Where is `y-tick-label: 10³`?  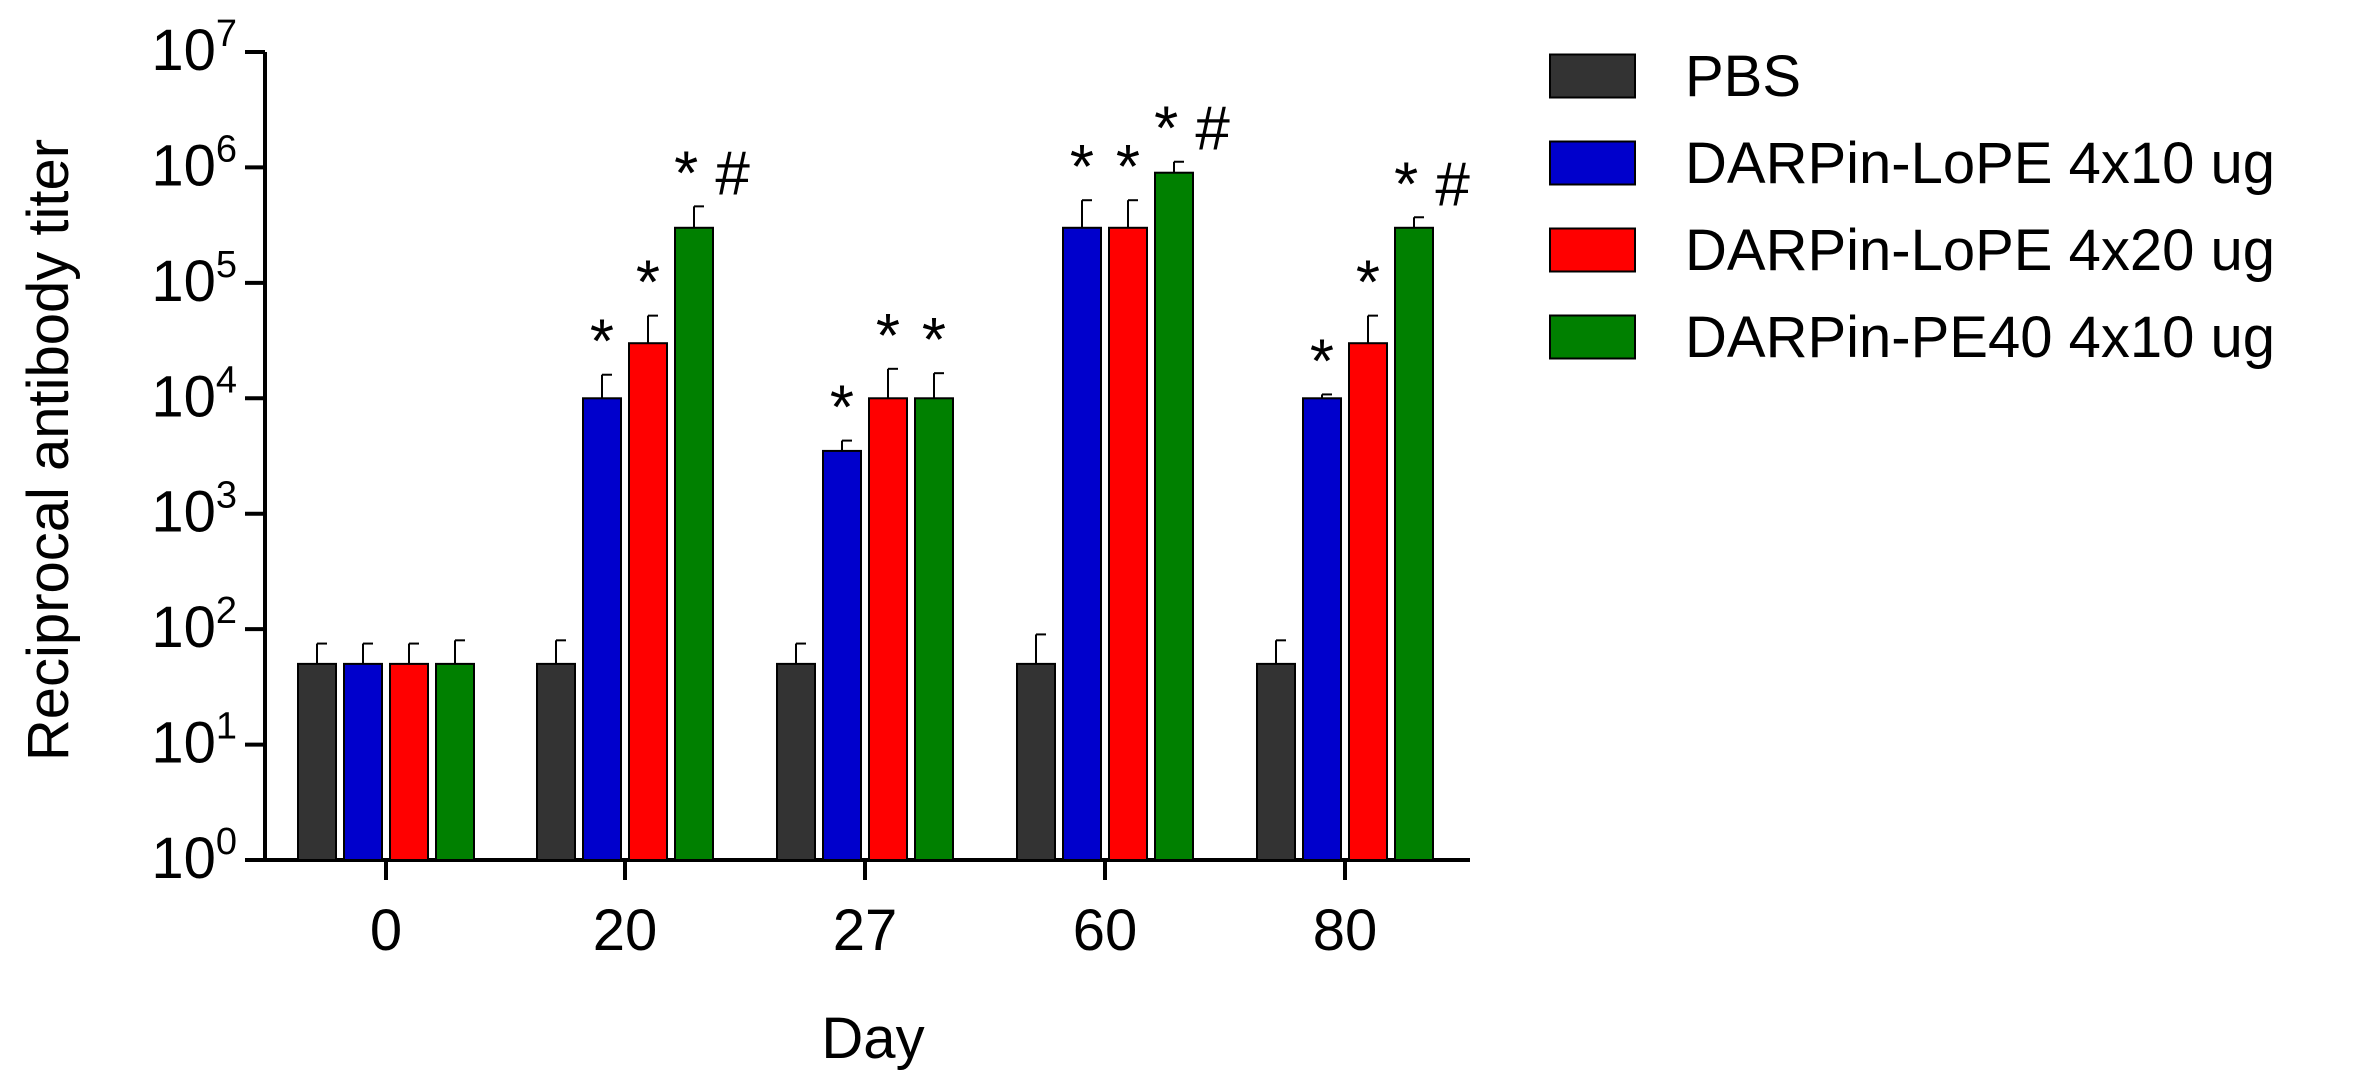 y-tick-label: 10³ is located at coordinates (194, 510).